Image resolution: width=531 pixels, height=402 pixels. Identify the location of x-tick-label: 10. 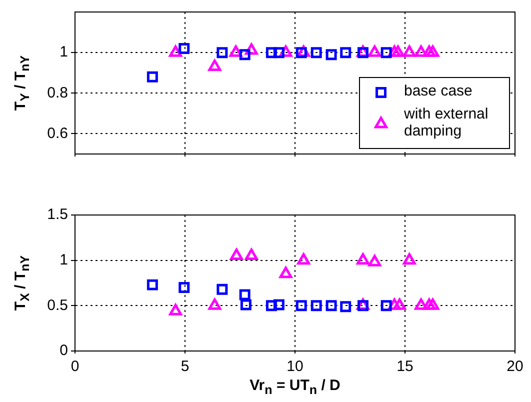
(295, 367).